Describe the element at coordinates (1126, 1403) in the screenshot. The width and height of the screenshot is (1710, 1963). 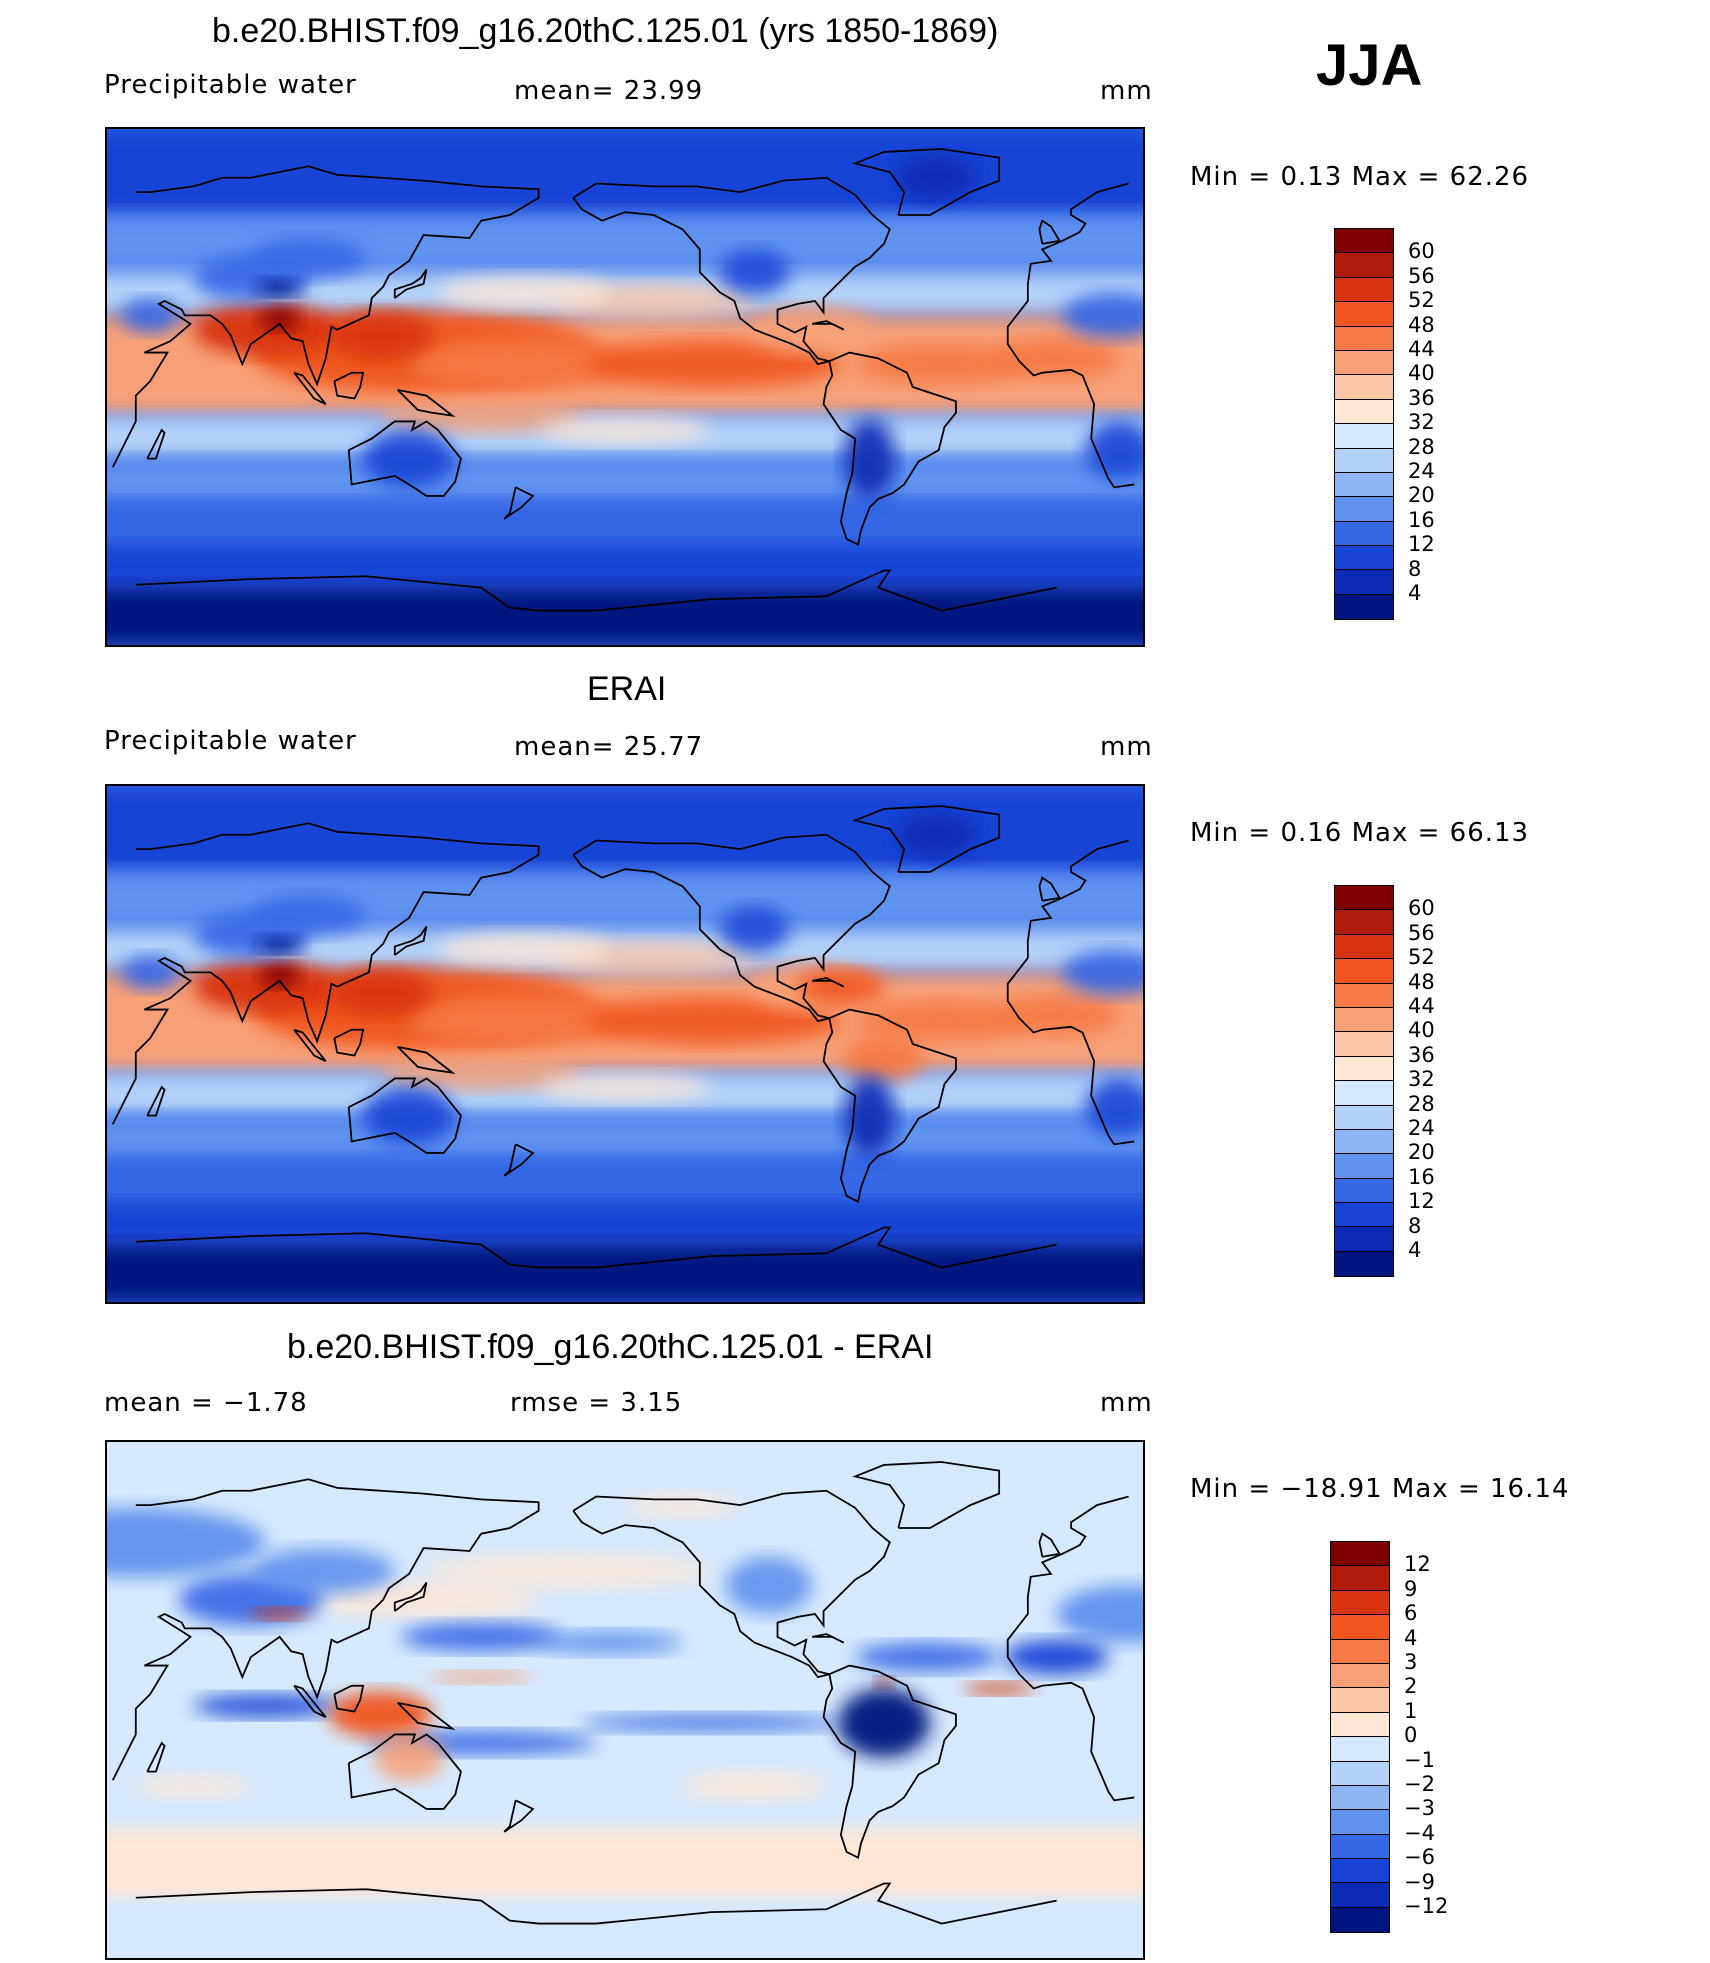
I see `panel-3-units: mm` at that location.